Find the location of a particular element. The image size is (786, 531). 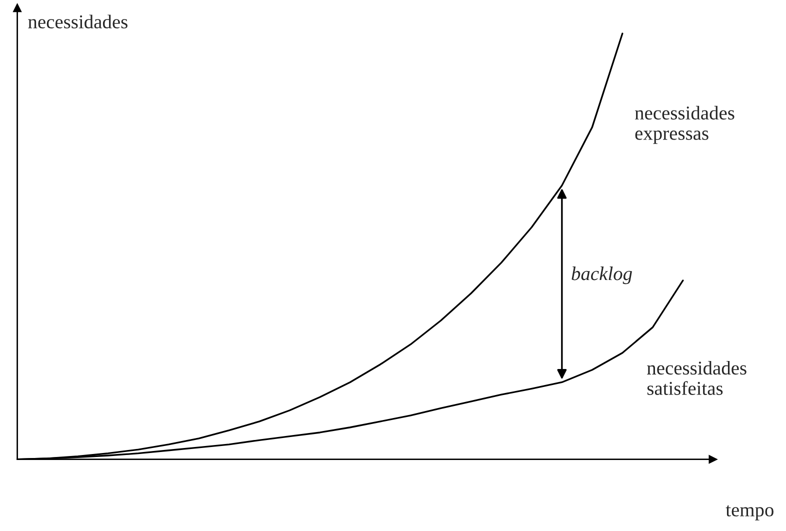

y-axis-title: necessidades is located at coordinates (78, 21).